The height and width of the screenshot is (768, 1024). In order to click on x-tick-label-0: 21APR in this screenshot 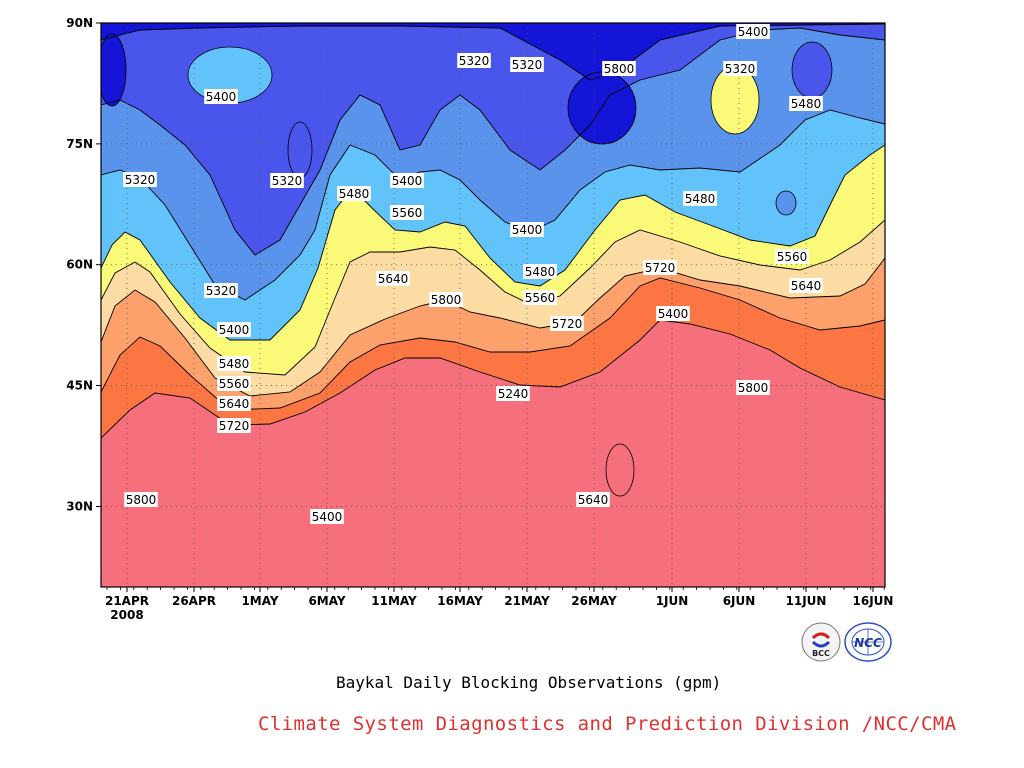, I will do `click(127, 601)`.